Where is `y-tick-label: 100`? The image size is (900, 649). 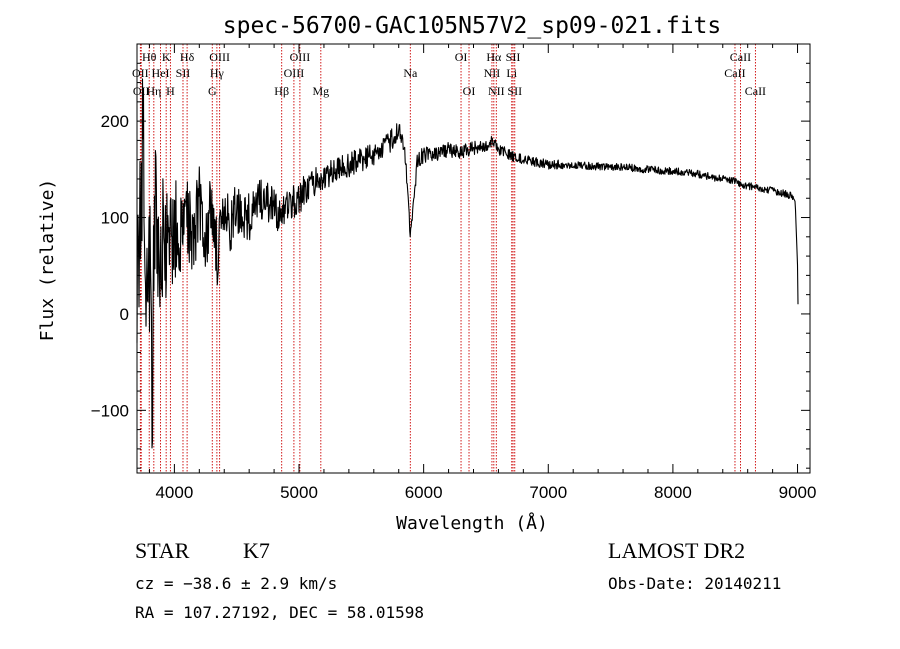 y-tick-label: 100 is located at coordinates (115, 218).